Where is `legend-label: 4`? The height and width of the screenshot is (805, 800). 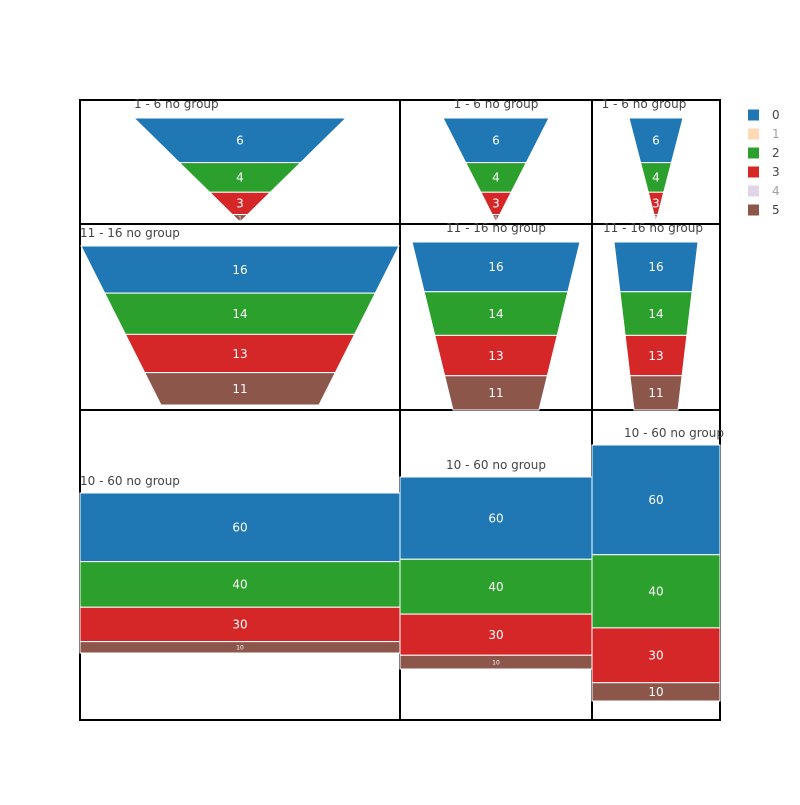 legend-label: 4 is located at coordinates (776, 191).